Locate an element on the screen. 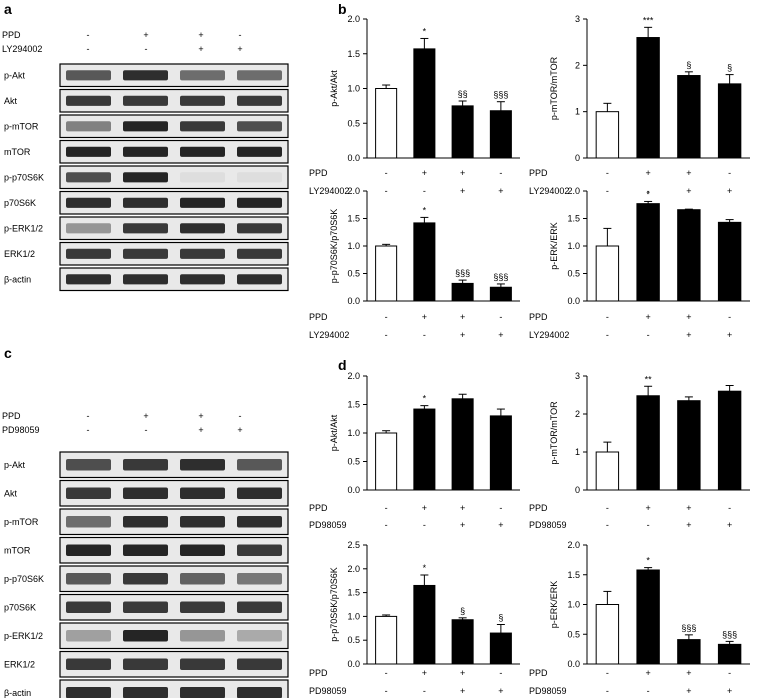 This screenshot has height=698, width=765. y-axis-label: p-p70S6K/p70S6K is located at coordinates (334, 246).